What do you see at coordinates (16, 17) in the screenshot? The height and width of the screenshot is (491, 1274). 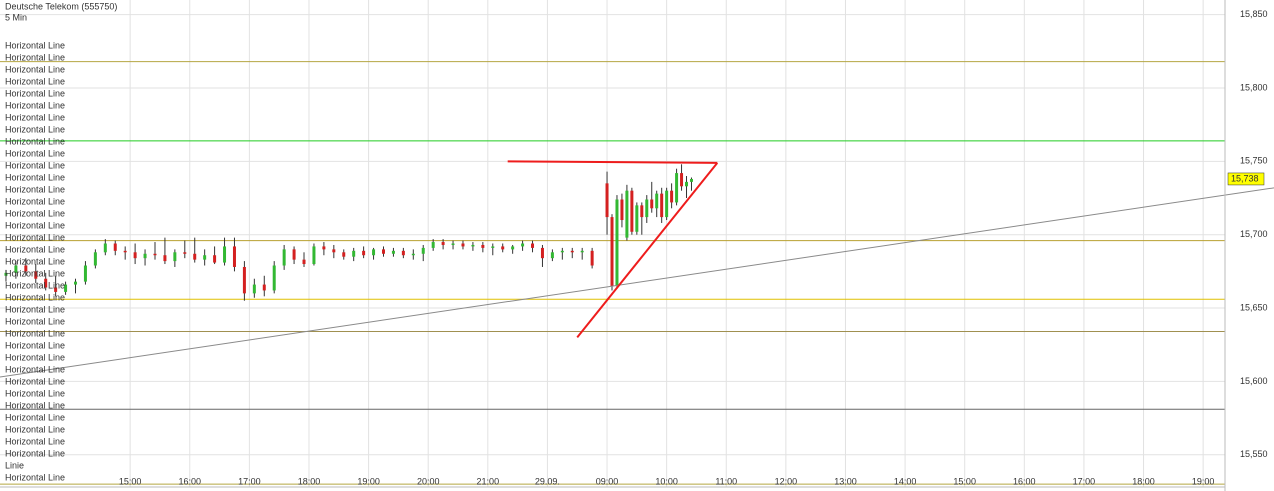 I see `chart-subtitle: 5 Min` at bounding box center [16, 17].